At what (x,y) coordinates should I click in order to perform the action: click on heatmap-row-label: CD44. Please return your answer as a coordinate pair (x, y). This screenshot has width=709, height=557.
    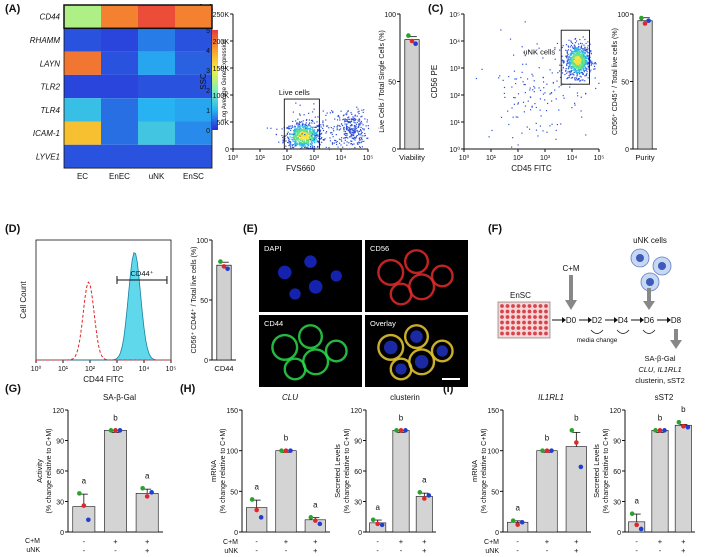
    Looking at the image, I should click on (50, 17).